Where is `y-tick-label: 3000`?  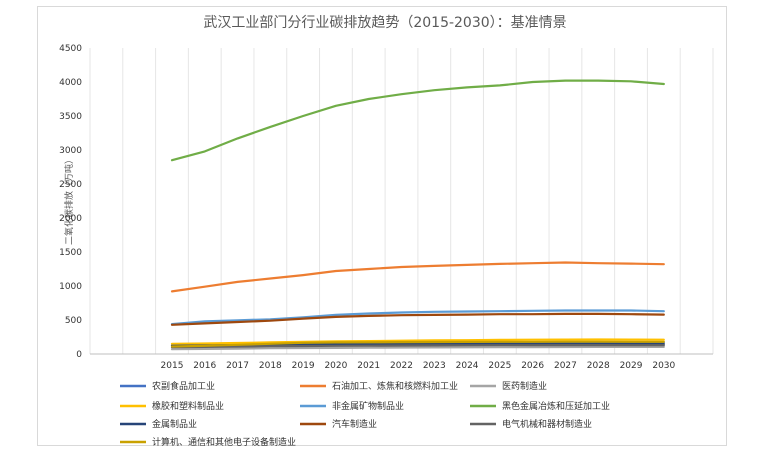
y-tick-label: 3000 is located at coordinates (70, 151).